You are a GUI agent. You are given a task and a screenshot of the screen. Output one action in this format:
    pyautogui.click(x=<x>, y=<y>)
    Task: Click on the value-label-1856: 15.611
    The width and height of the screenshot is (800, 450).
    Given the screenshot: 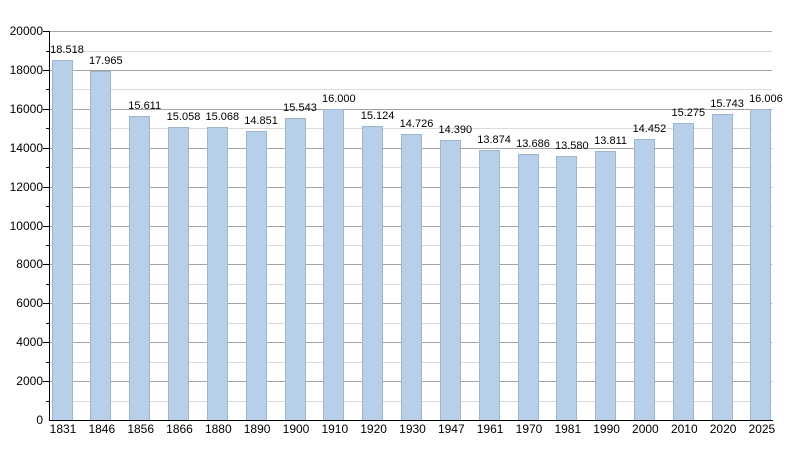 What is the action you would take?
    pyautogui.click(x=145, y=106)
    